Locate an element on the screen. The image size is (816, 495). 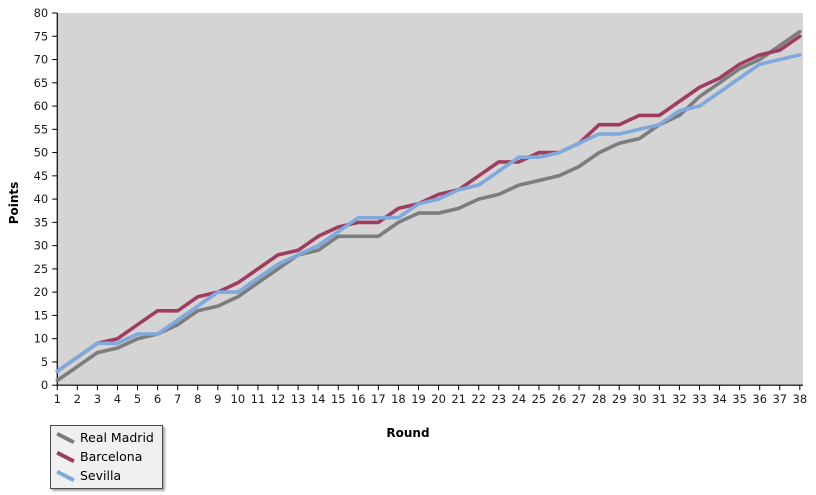
x-tick-label: 11 is located at coordinates (258, 399).